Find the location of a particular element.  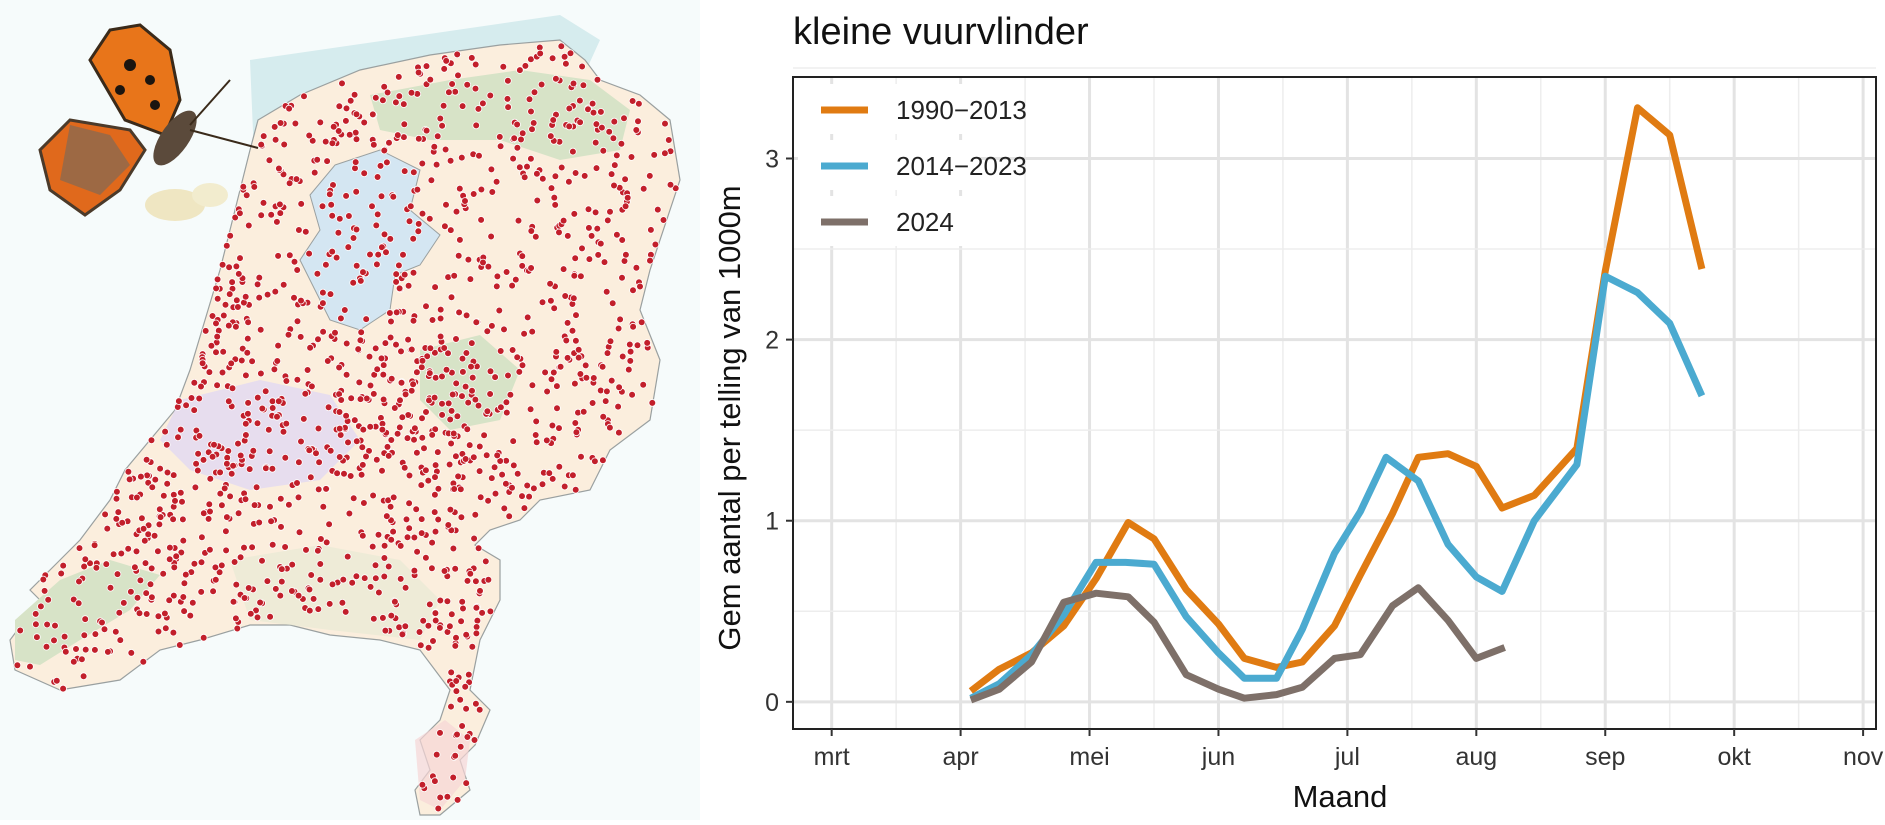

wing-spot is located at coordinates (130, 65).